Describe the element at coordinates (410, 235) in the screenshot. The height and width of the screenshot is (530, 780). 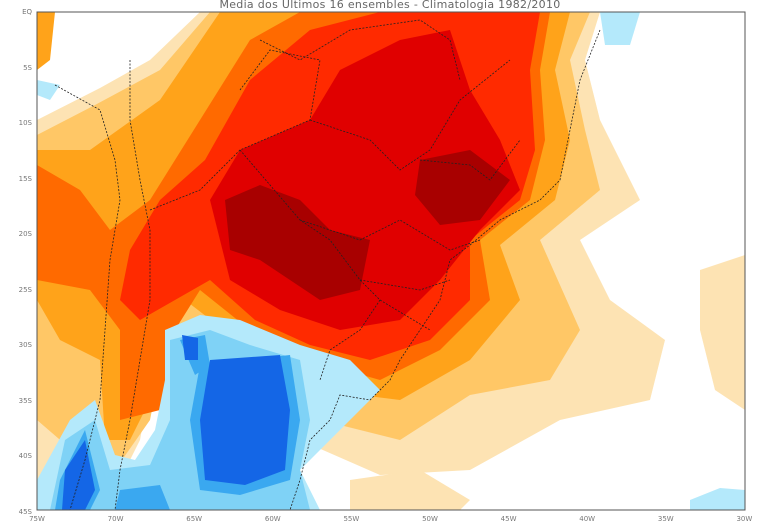
I see `border-states` at that location.